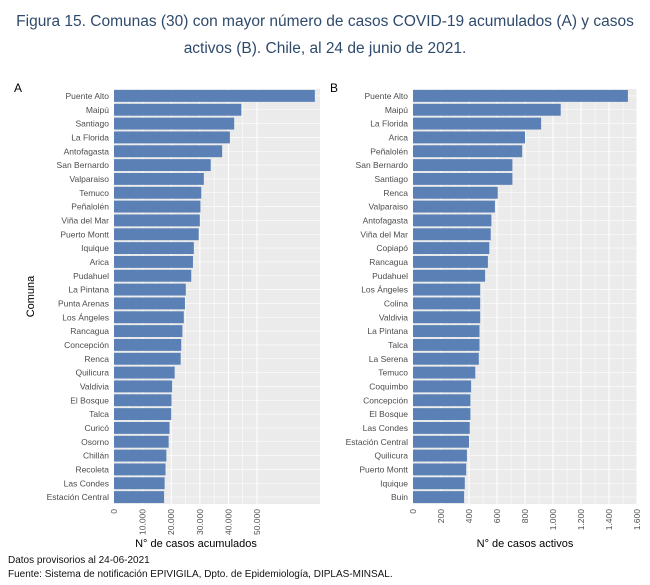 This screenshot has width=650, height=585. What do you see at coordinates (469, 516) in the screenshot?
I see `panel-b-x-tick-label: 400` at bounding box center [469, 516].